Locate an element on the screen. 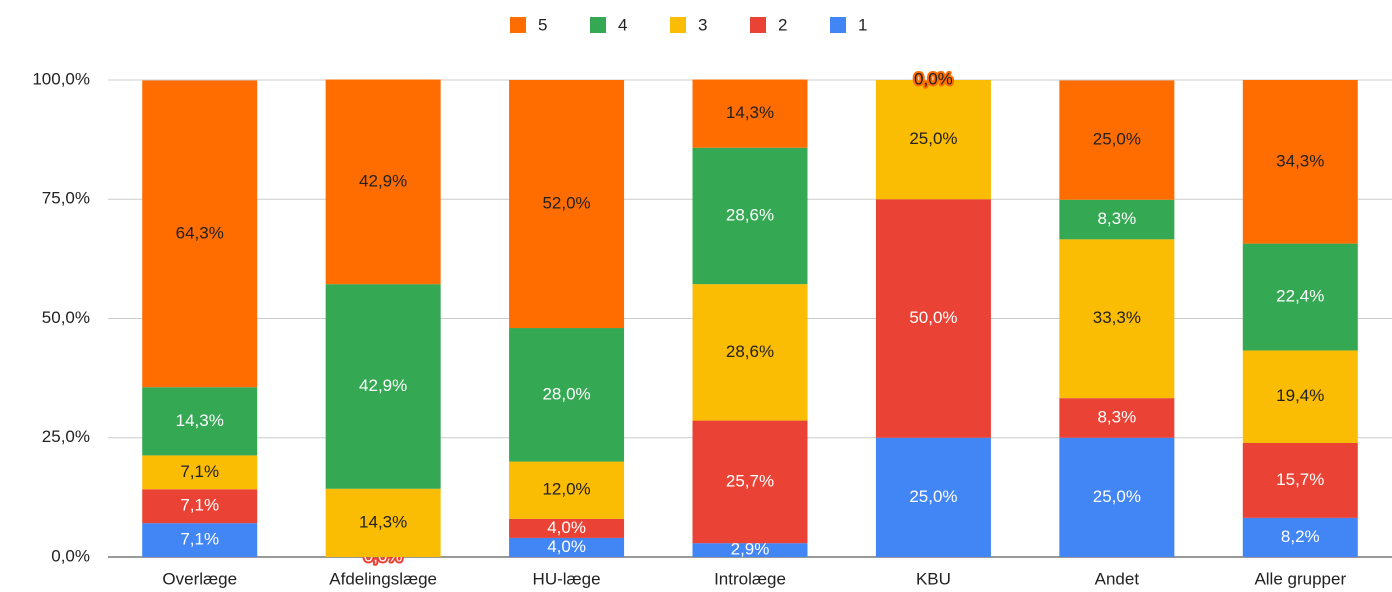  legend-label: 1 is located at coordinates (862, 24).